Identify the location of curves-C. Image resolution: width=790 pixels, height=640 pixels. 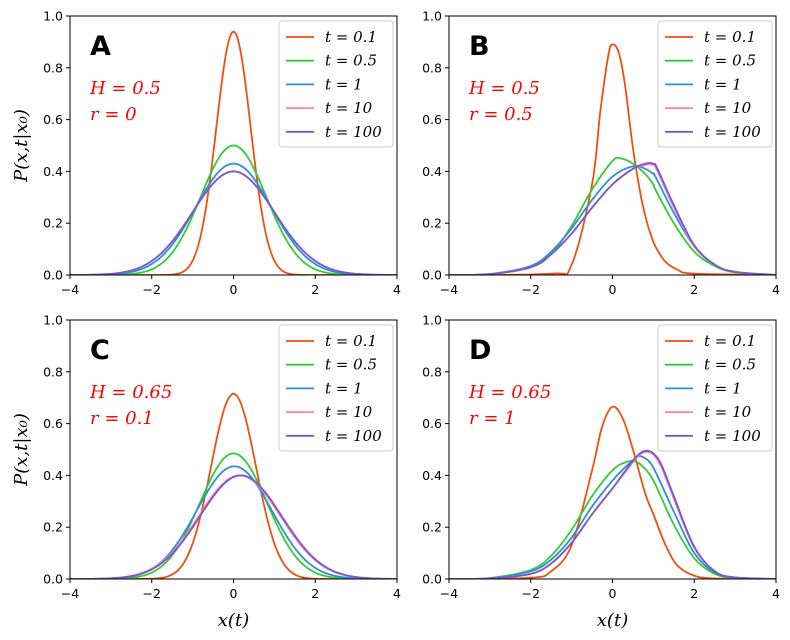
(233, 485).